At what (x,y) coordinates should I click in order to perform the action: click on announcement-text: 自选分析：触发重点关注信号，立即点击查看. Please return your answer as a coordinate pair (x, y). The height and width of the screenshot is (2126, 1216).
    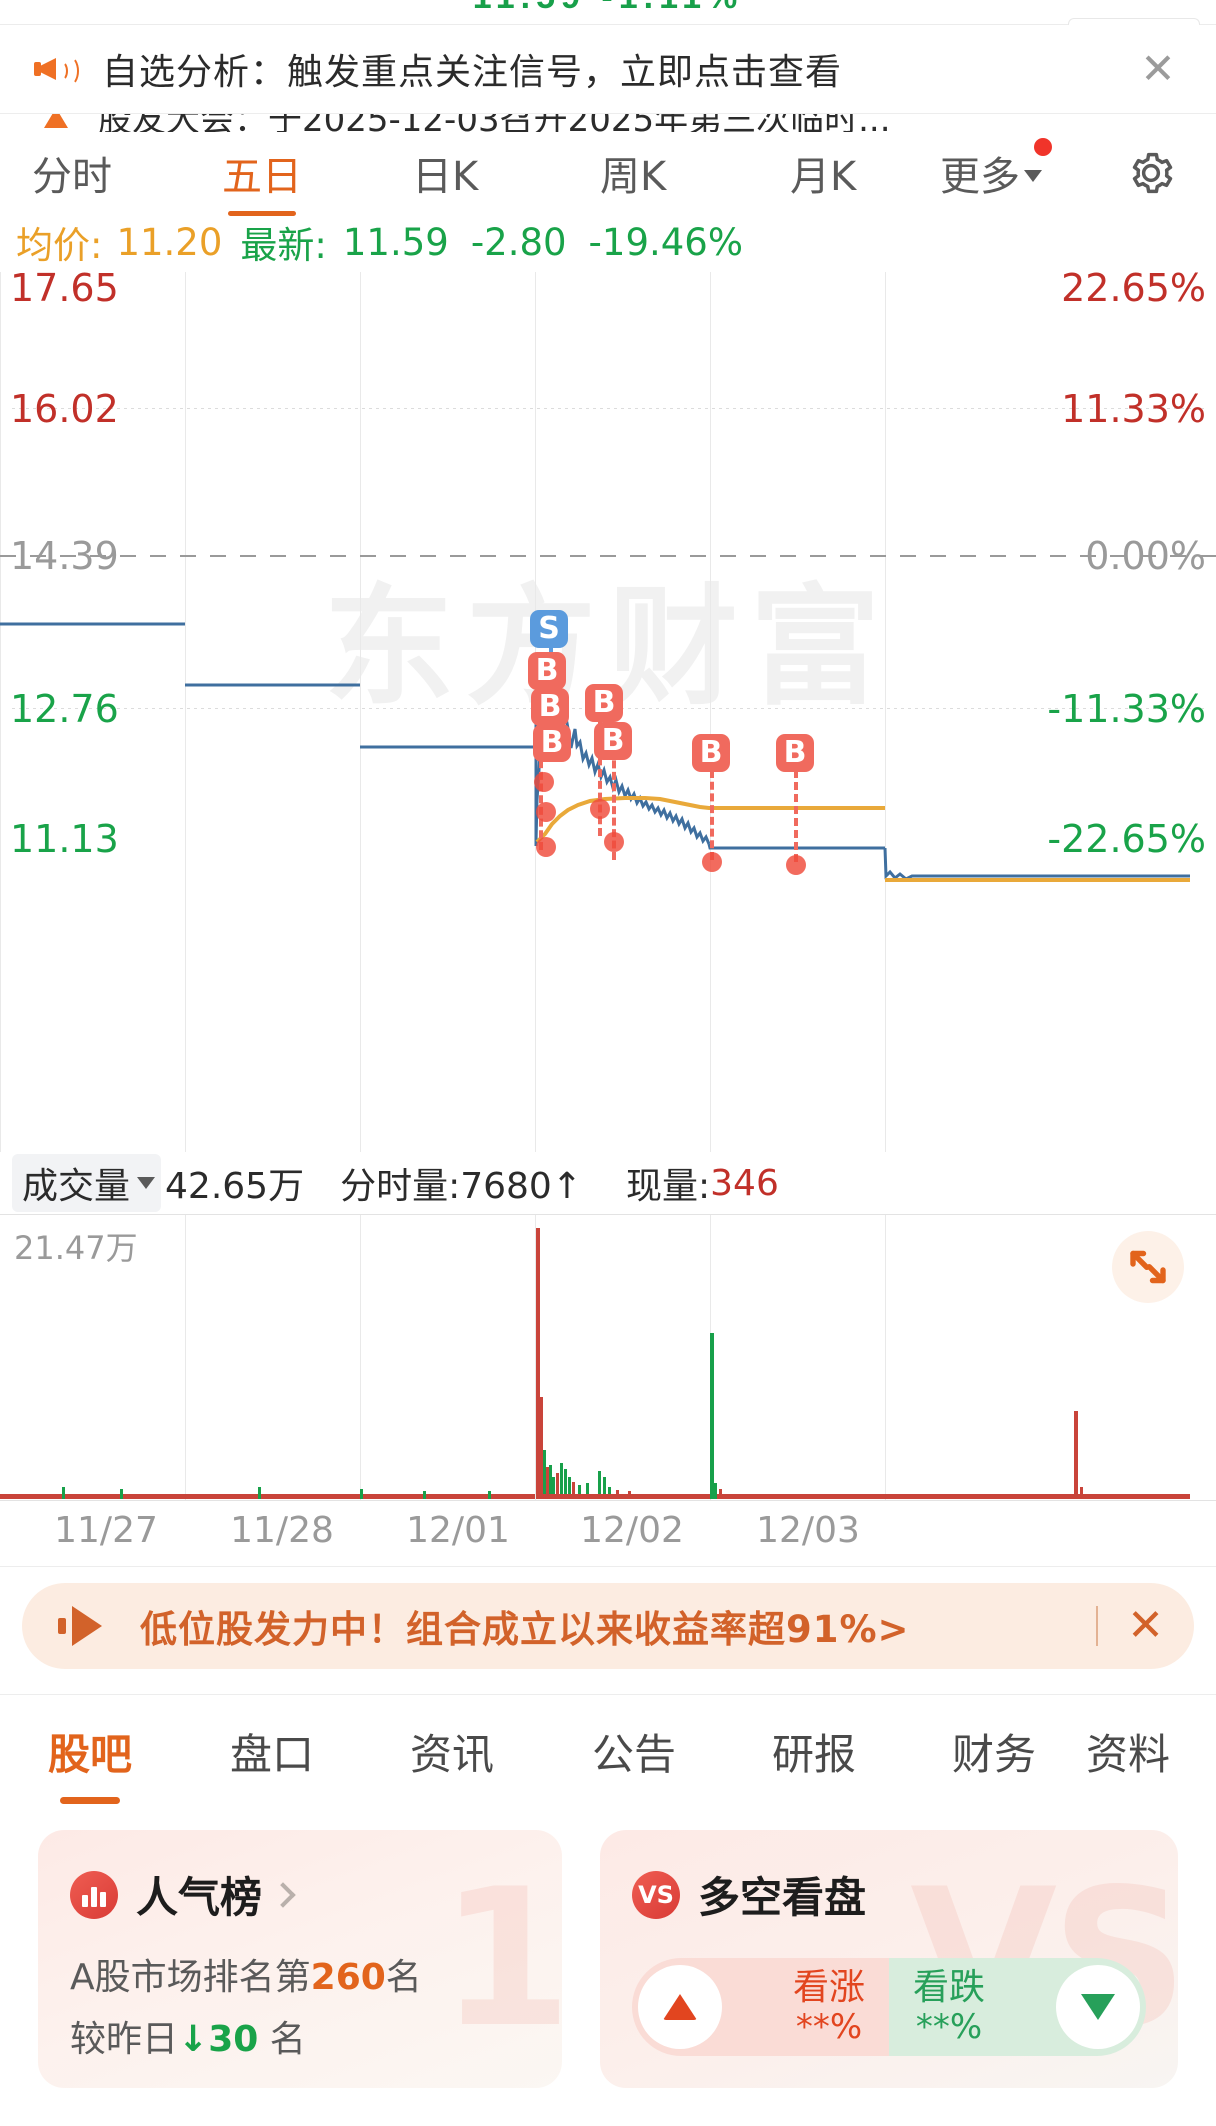
    Looking at the image, I should click on (472, 72).